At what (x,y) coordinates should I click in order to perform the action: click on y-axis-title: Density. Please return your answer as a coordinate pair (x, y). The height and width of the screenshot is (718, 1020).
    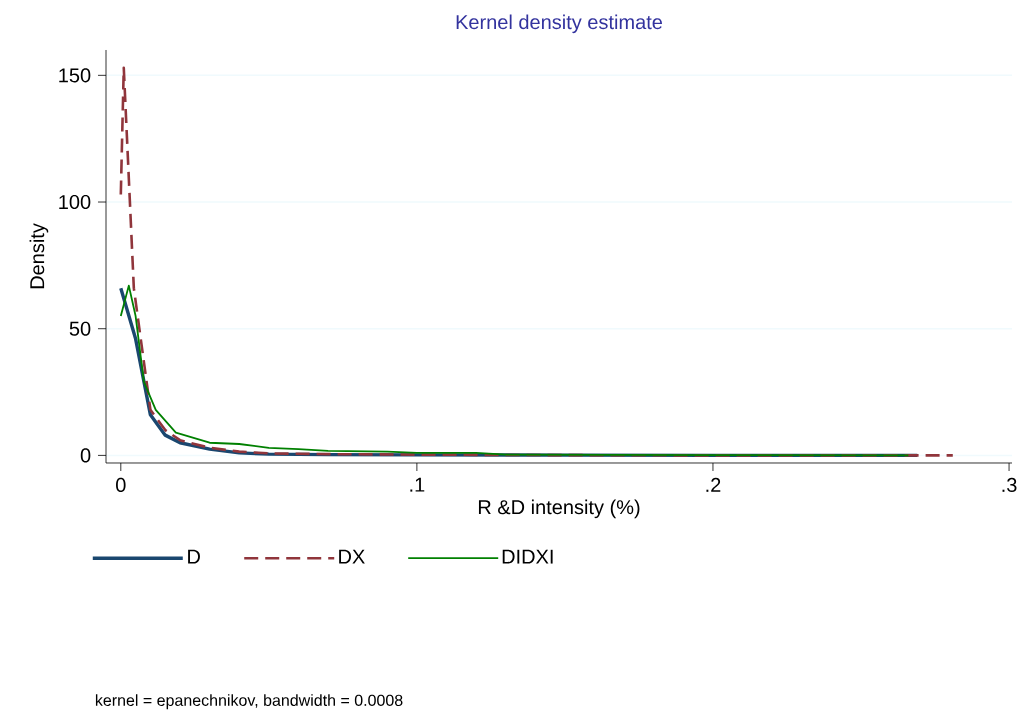
    Looking at the image, I should click on (39, 256).